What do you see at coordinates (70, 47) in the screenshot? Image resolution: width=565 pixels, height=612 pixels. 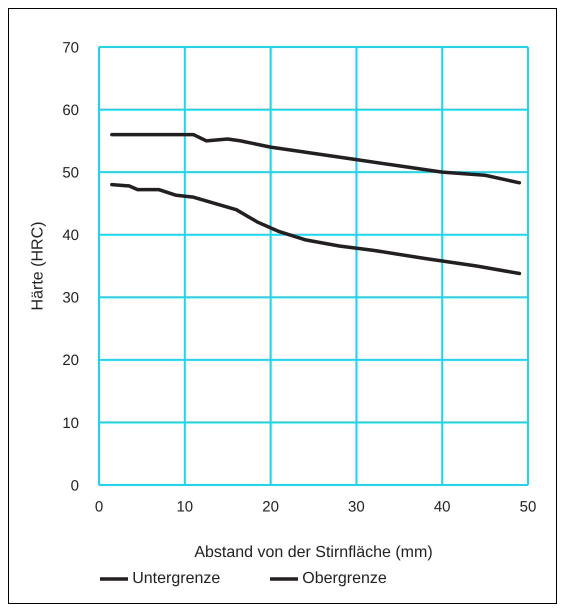 I see `y-tick-label: 70` at bounding box center [70, 47].